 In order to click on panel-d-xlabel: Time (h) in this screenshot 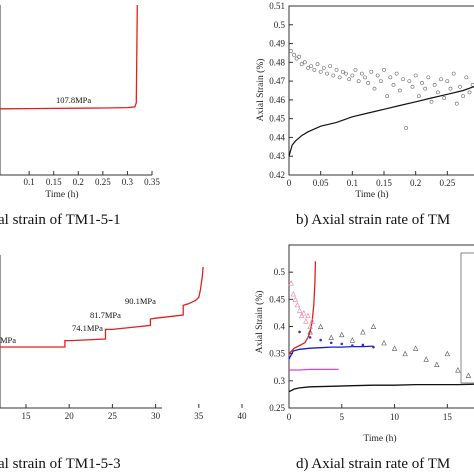, I will do `click(379, 438)`.